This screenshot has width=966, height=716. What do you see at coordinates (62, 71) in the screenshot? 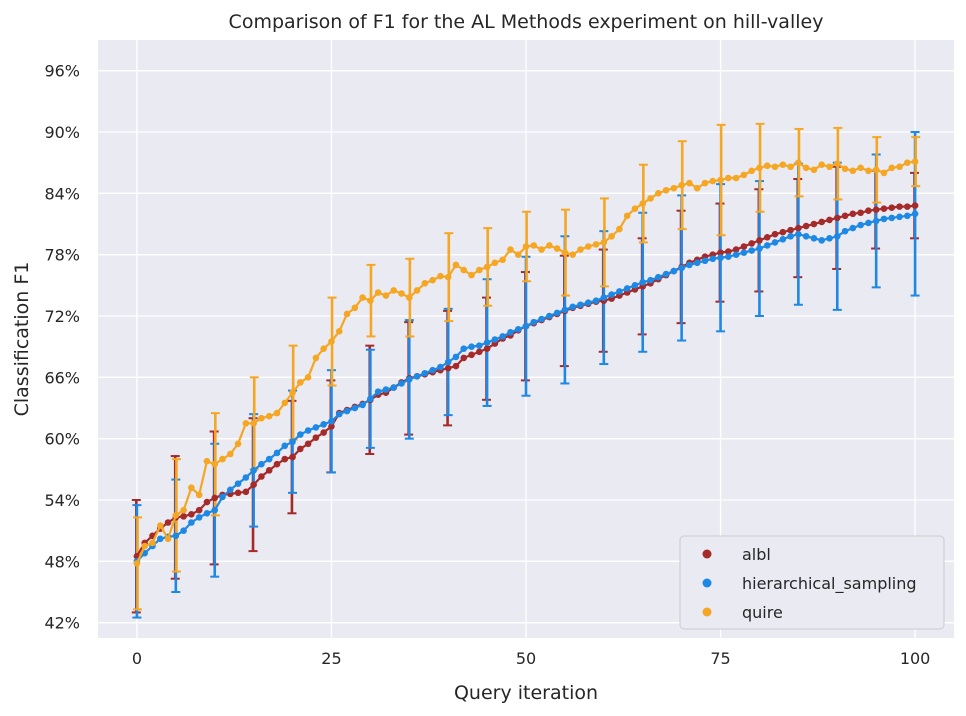
I see `y-tick-label: 96%` at bounding box center [62, 71].